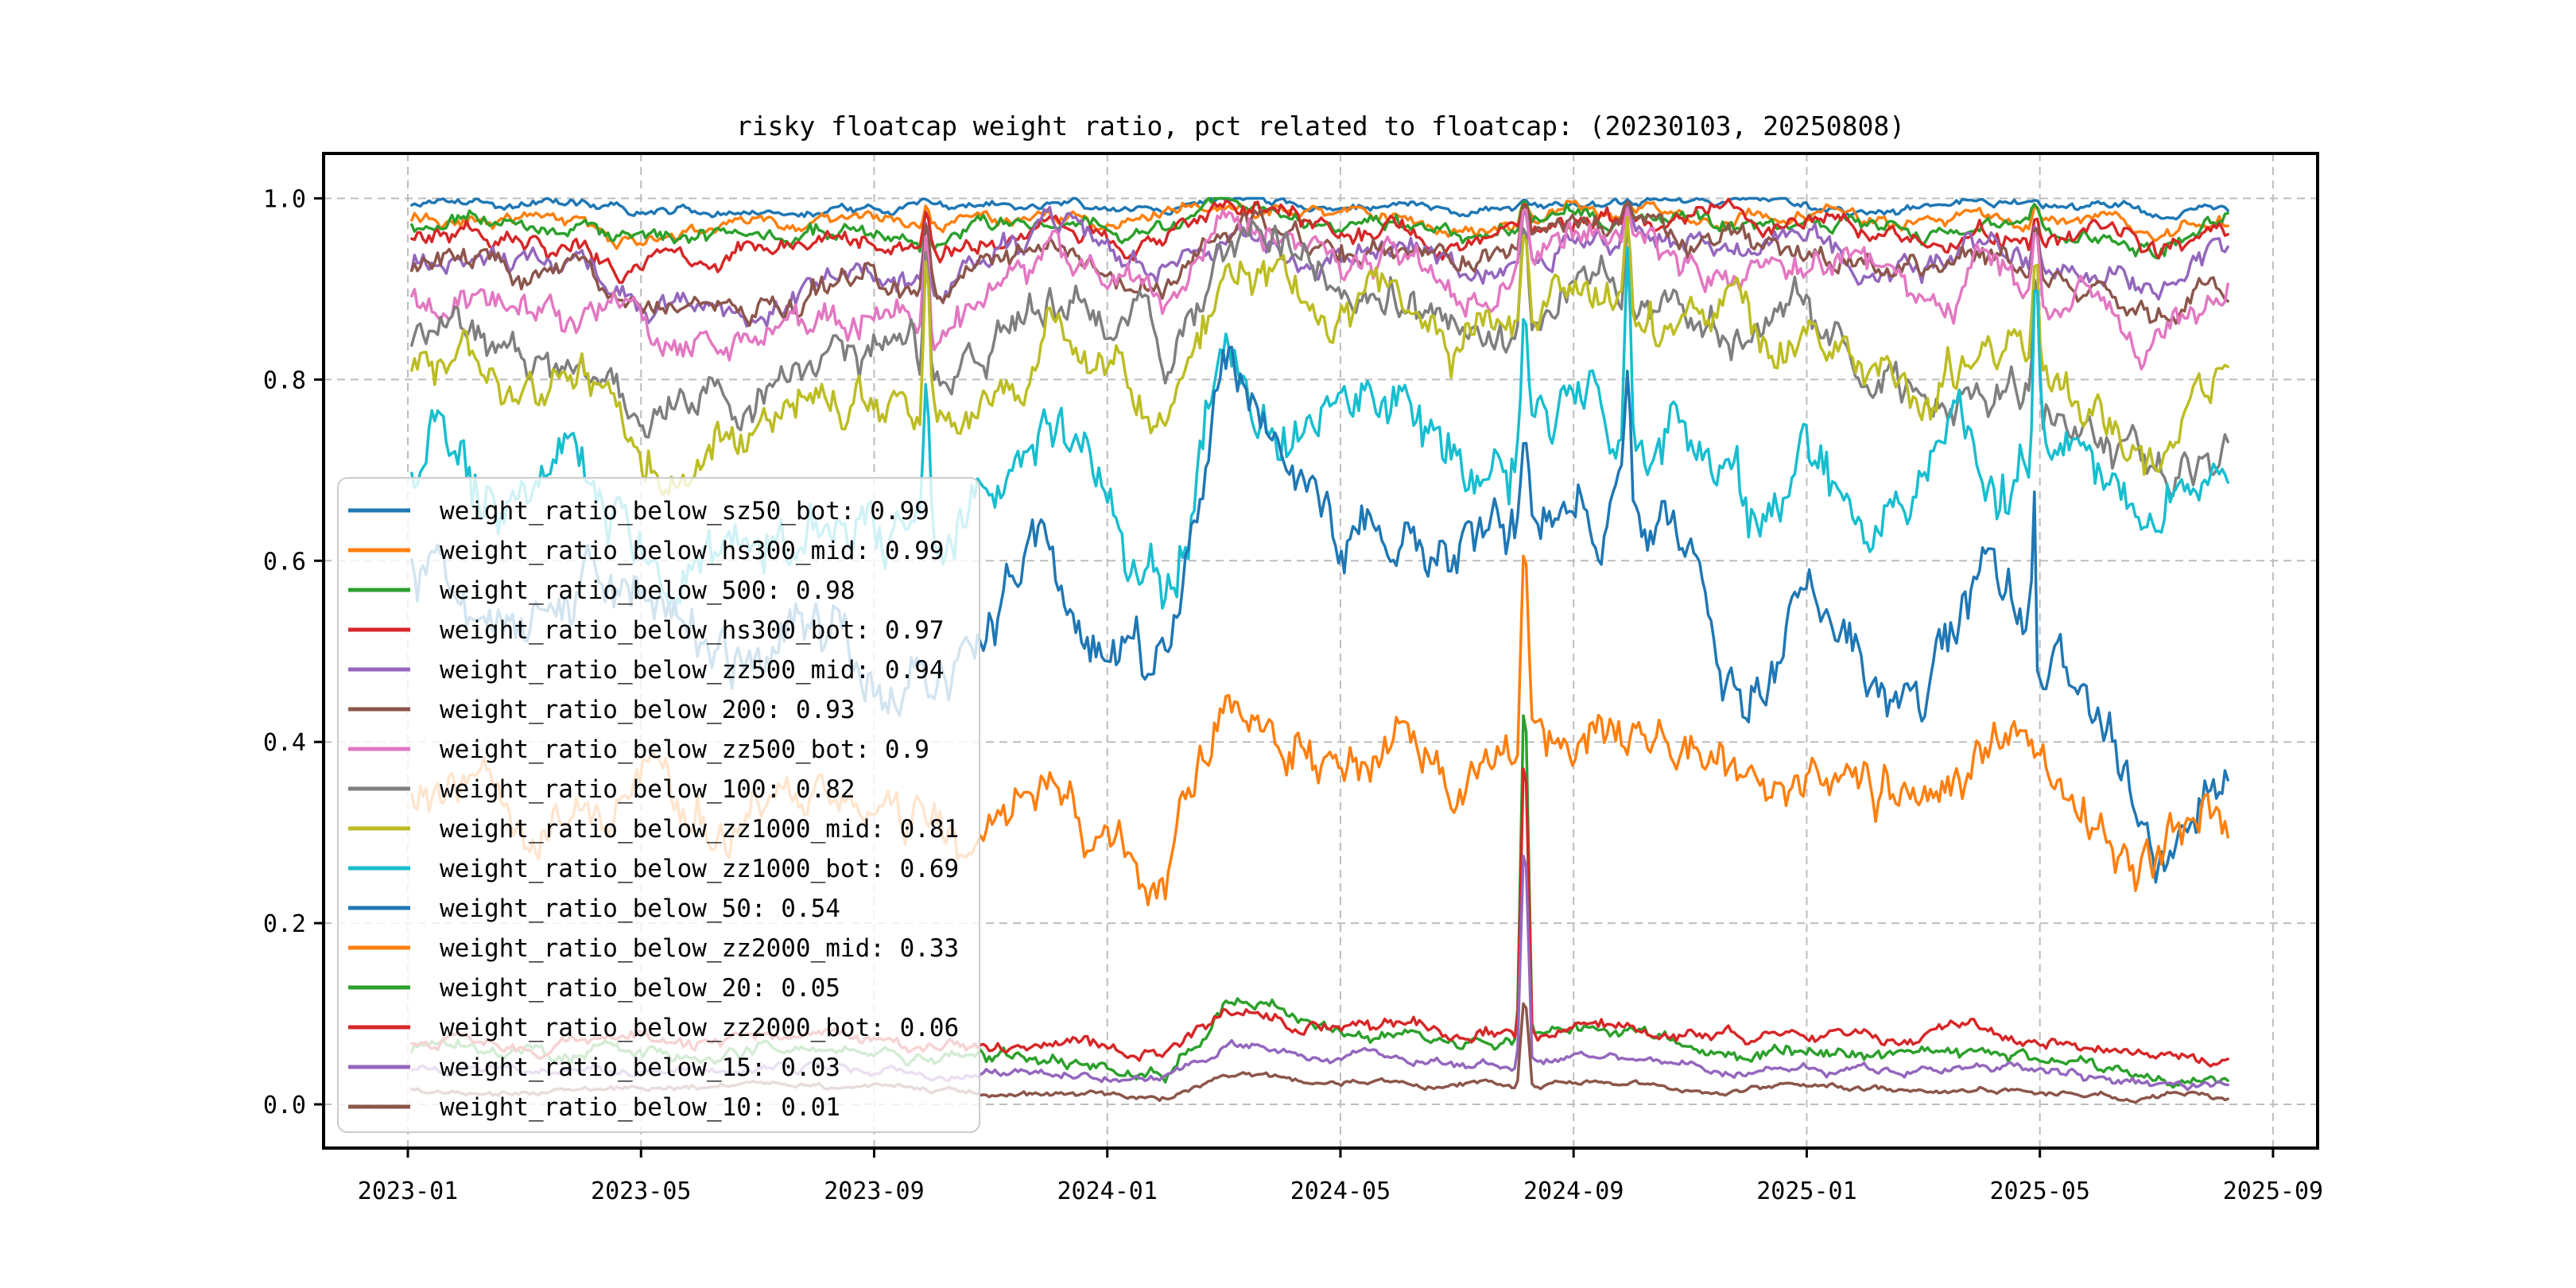  I want to click on legend-label: weight_ratio_below_20: 0.05, so click(640, 989).